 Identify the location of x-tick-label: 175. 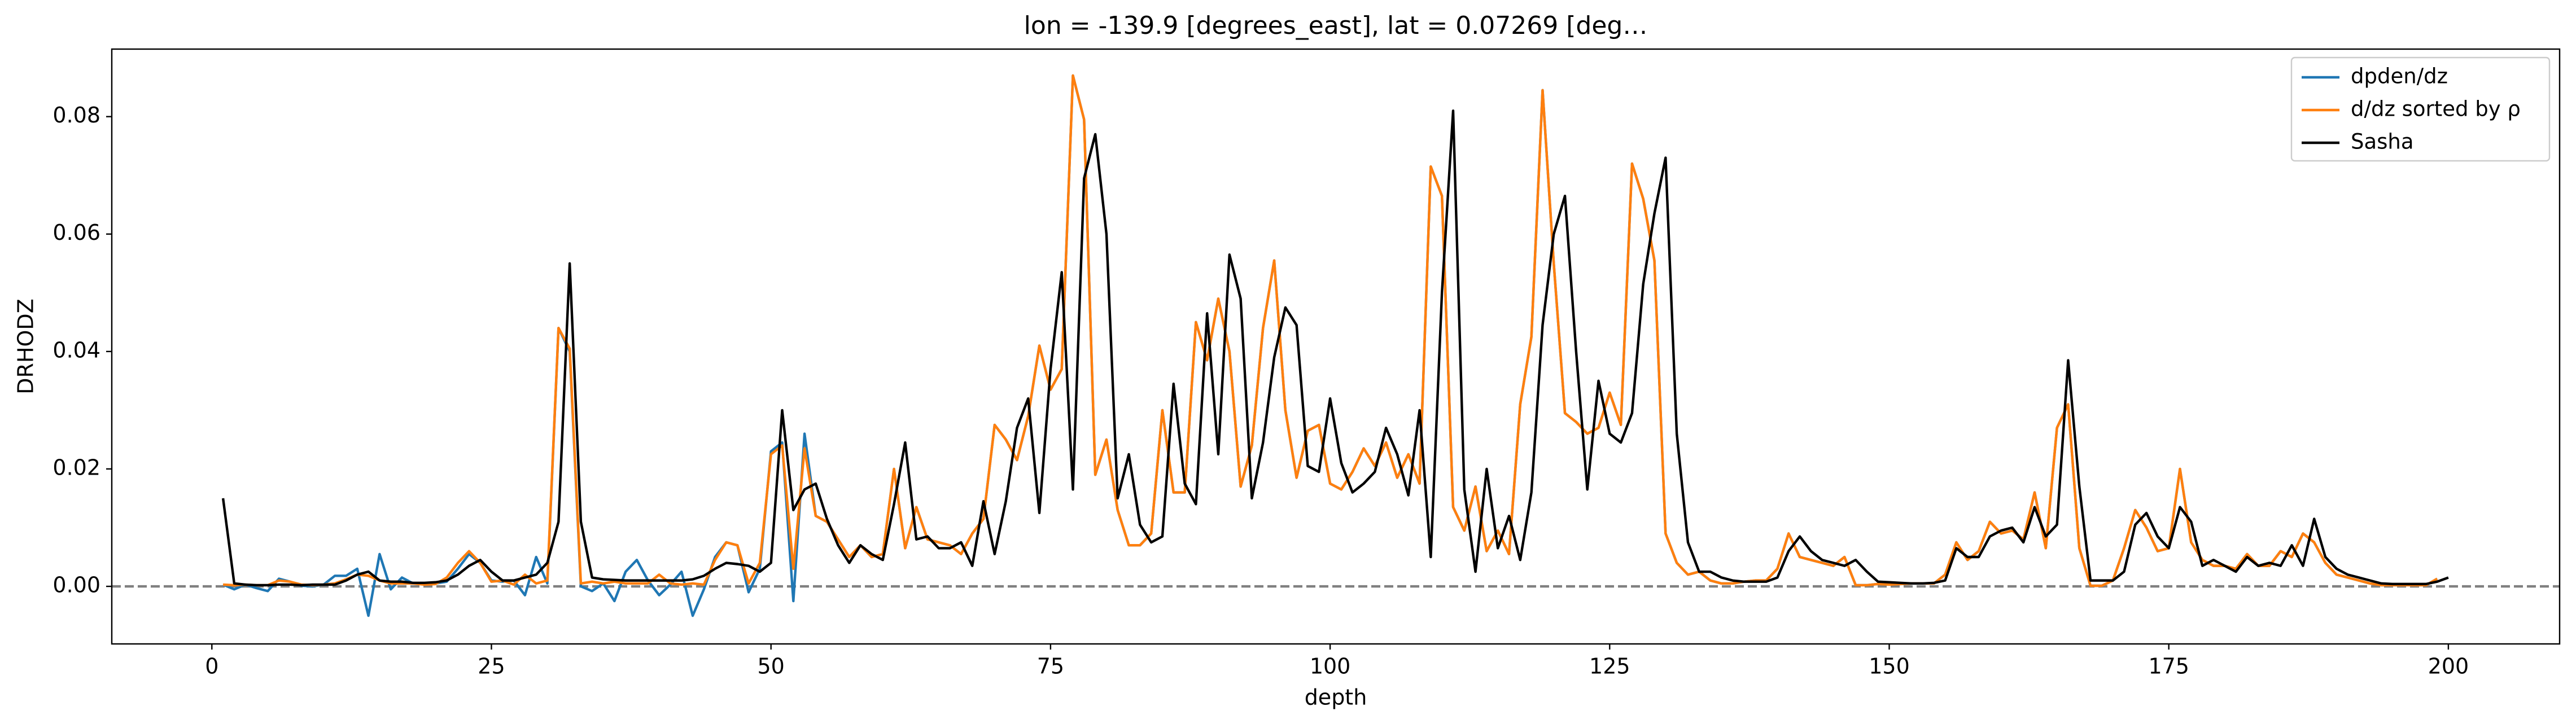
(2168, 666).